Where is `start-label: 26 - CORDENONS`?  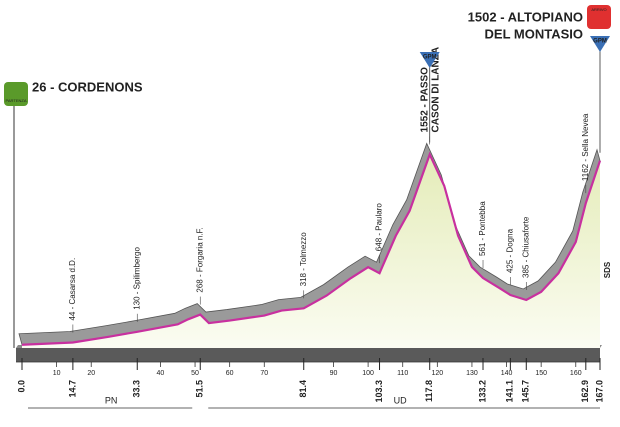
start-label: 26 - CORDENONS is located at coordinates (87, 86).